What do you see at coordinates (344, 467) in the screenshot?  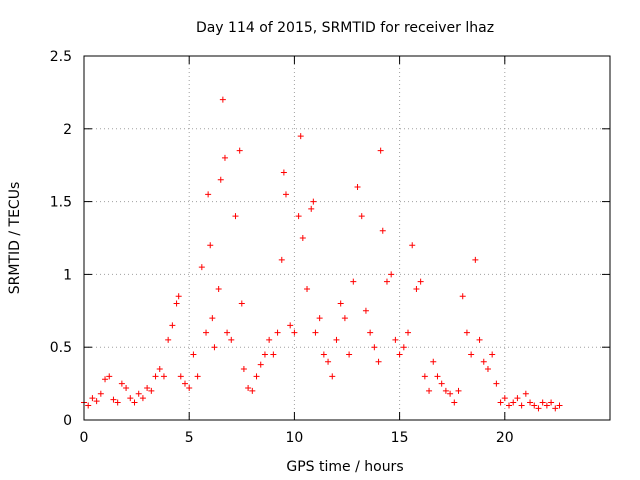 I see `x-axis-label: GPS time / hours` at bounding box center [344, 467].